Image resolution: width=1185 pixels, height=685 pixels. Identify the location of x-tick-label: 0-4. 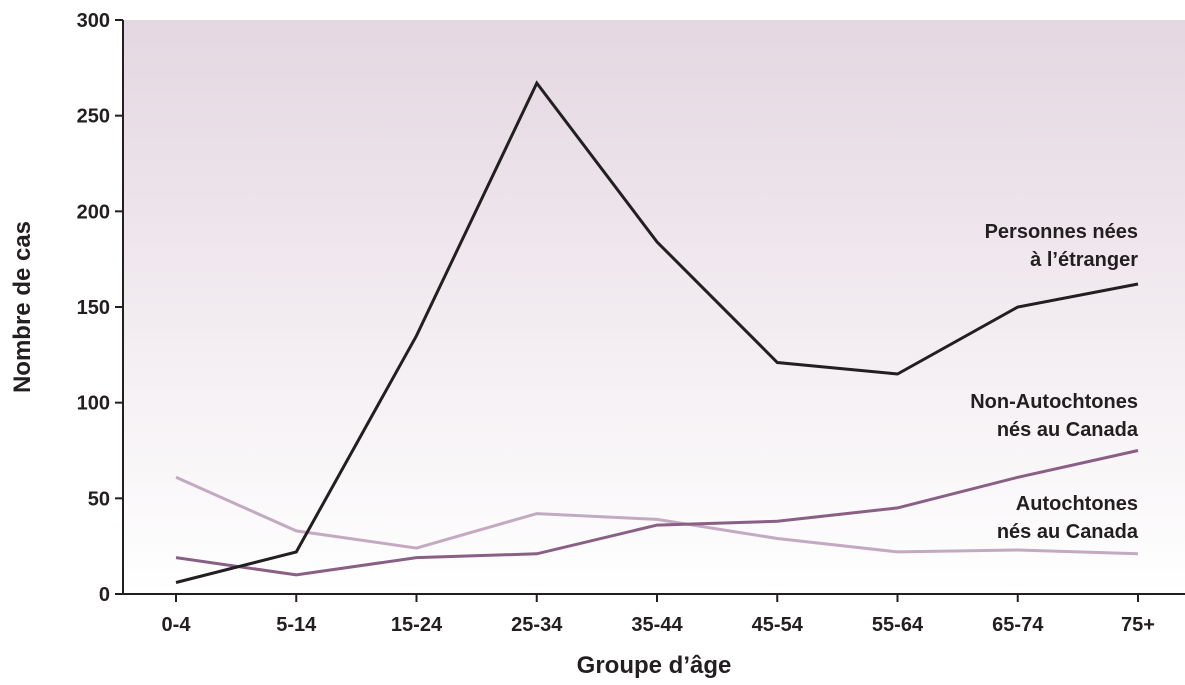
(177, 625).